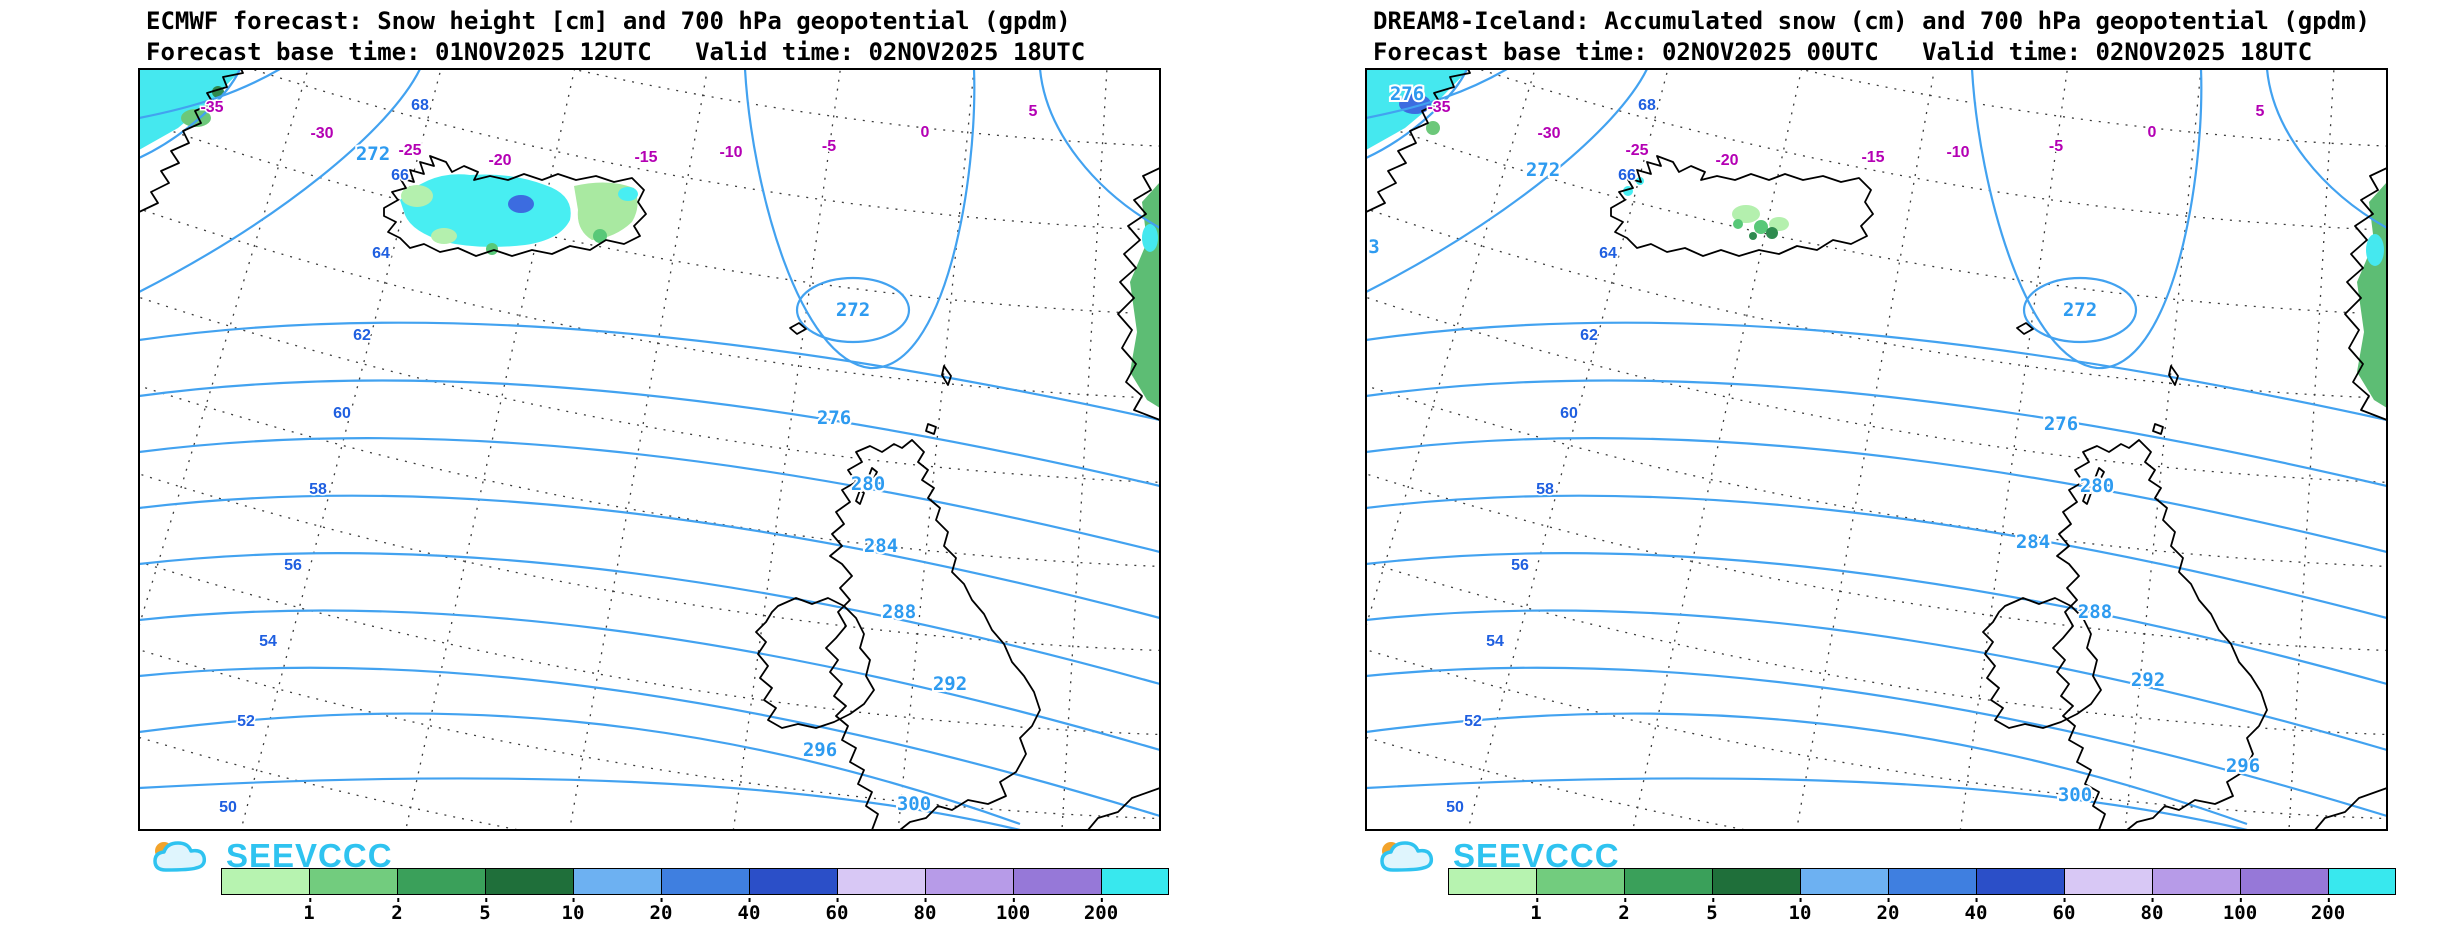 The width and height of the screenshot is (2454, 925). I want to click on colorbar-tick-label: 200, so click(2328, 911).